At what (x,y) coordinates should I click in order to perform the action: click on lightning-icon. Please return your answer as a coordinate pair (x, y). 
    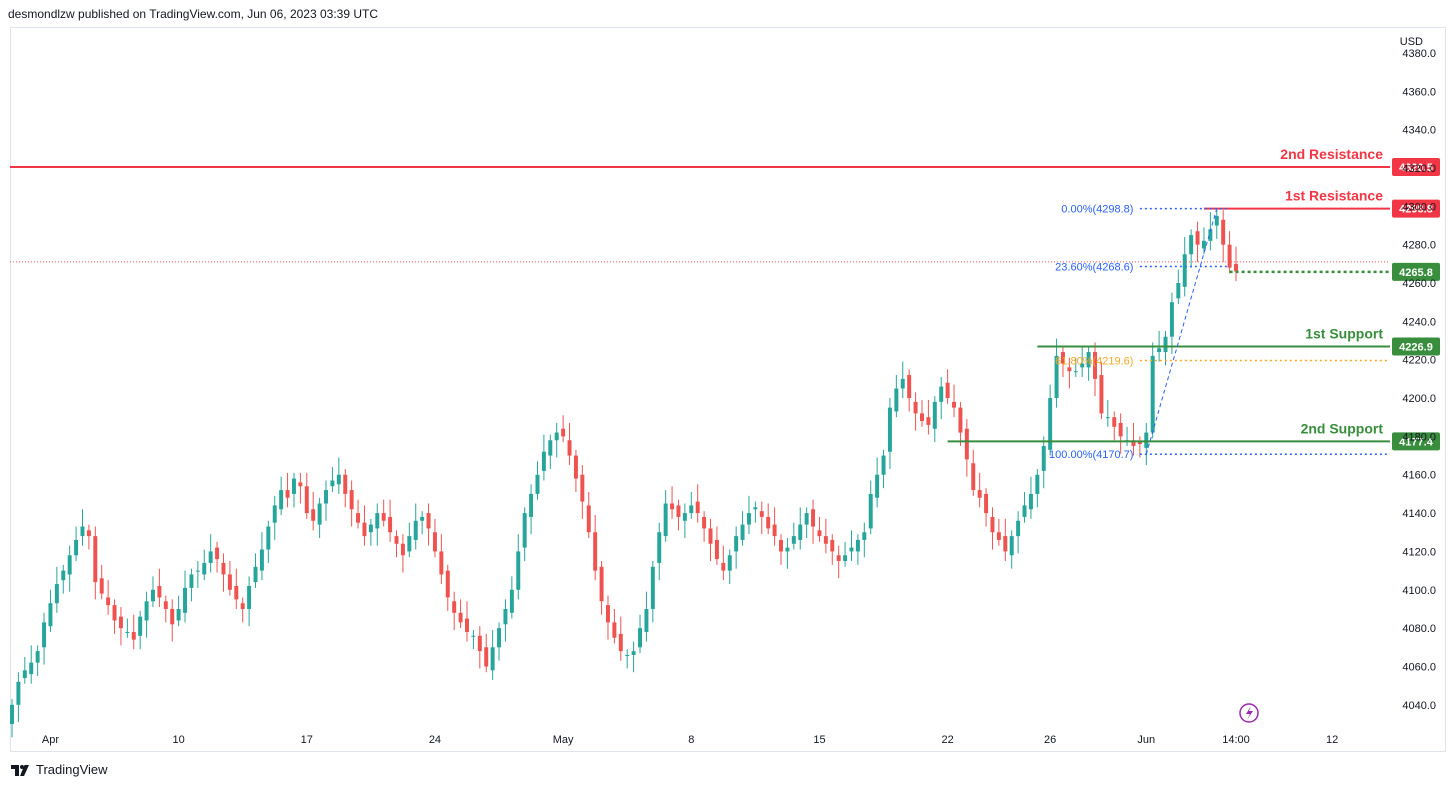
    Looking at the image, I should click on (1249, 713).